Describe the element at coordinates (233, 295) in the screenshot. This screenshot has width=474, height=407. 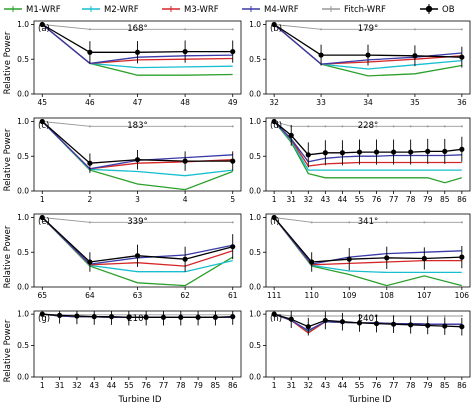
I see `x-tick-label: 61` at that location.